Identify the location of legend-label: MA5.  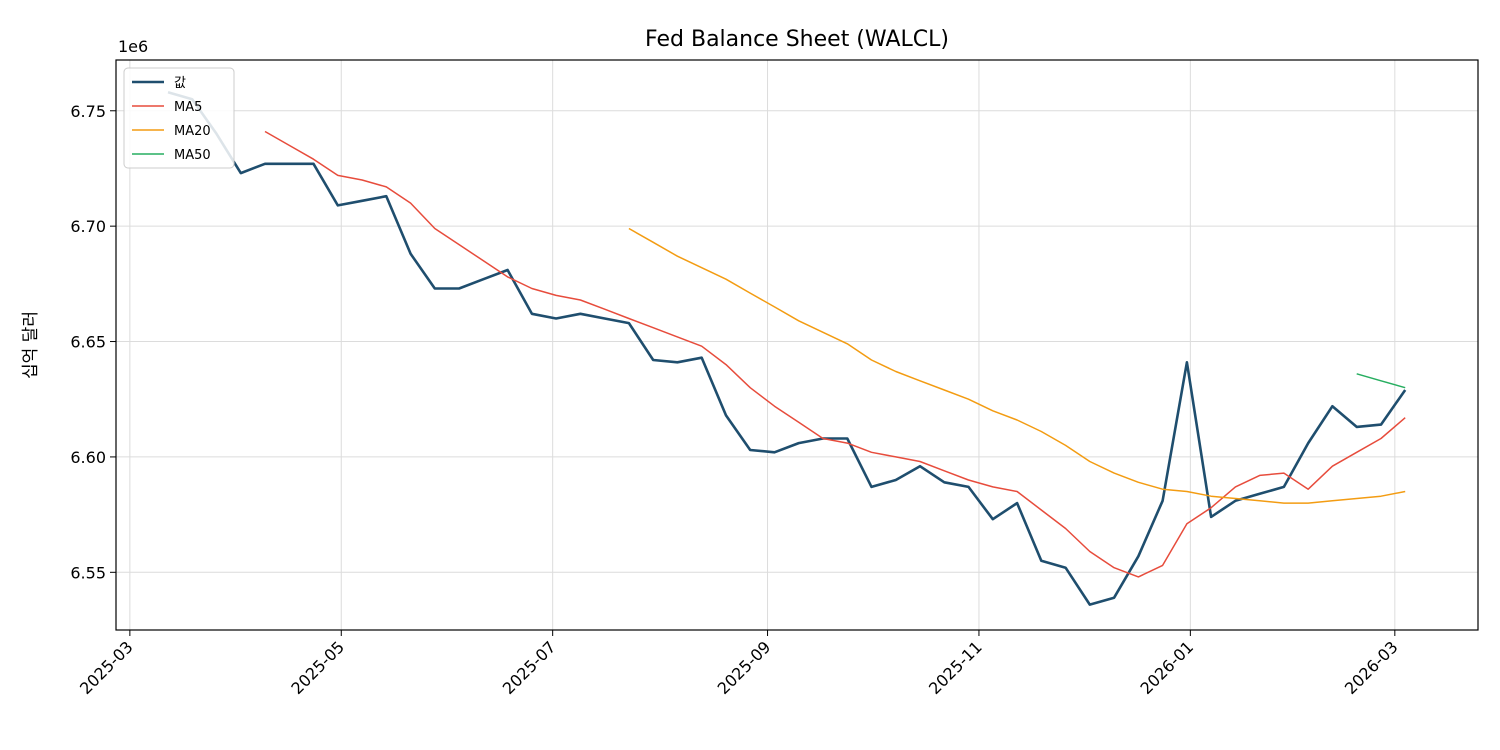
(188, 107).